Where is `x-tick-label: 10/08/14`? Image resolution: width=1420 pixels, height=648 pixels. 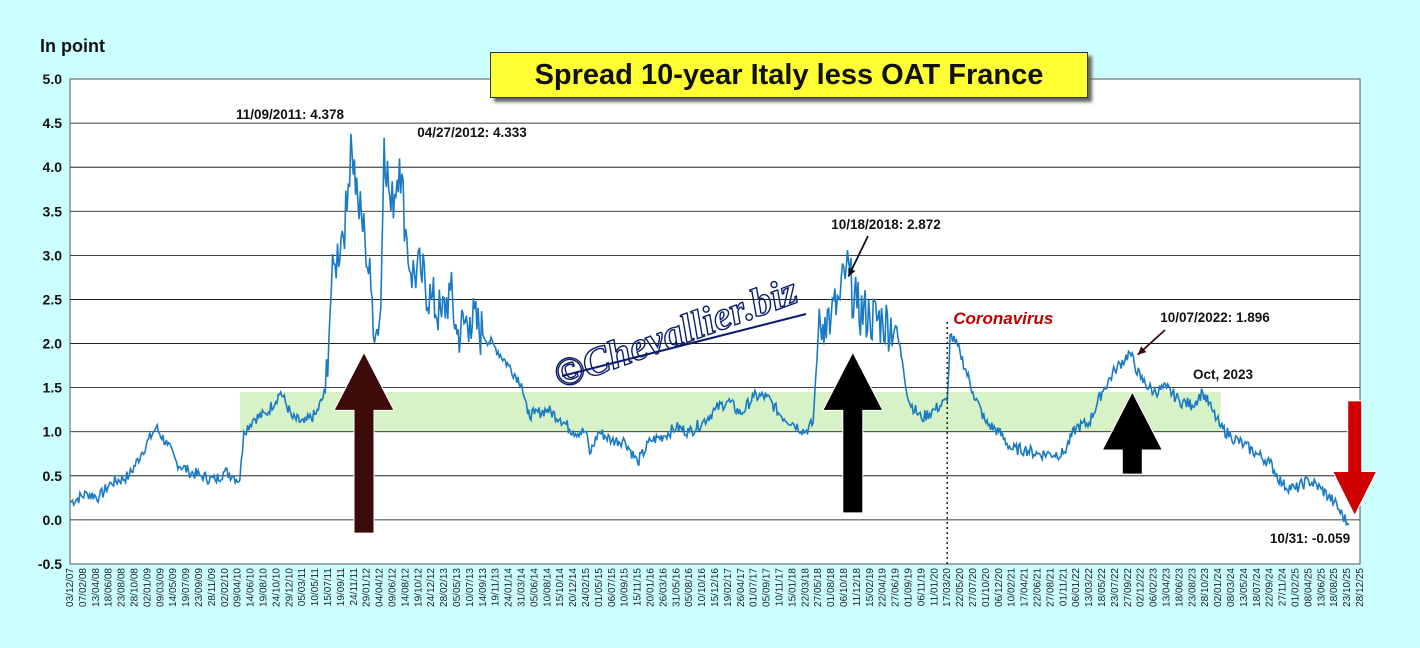
x-tick-label: 10/08/14 is located at coordinates (547, 587).